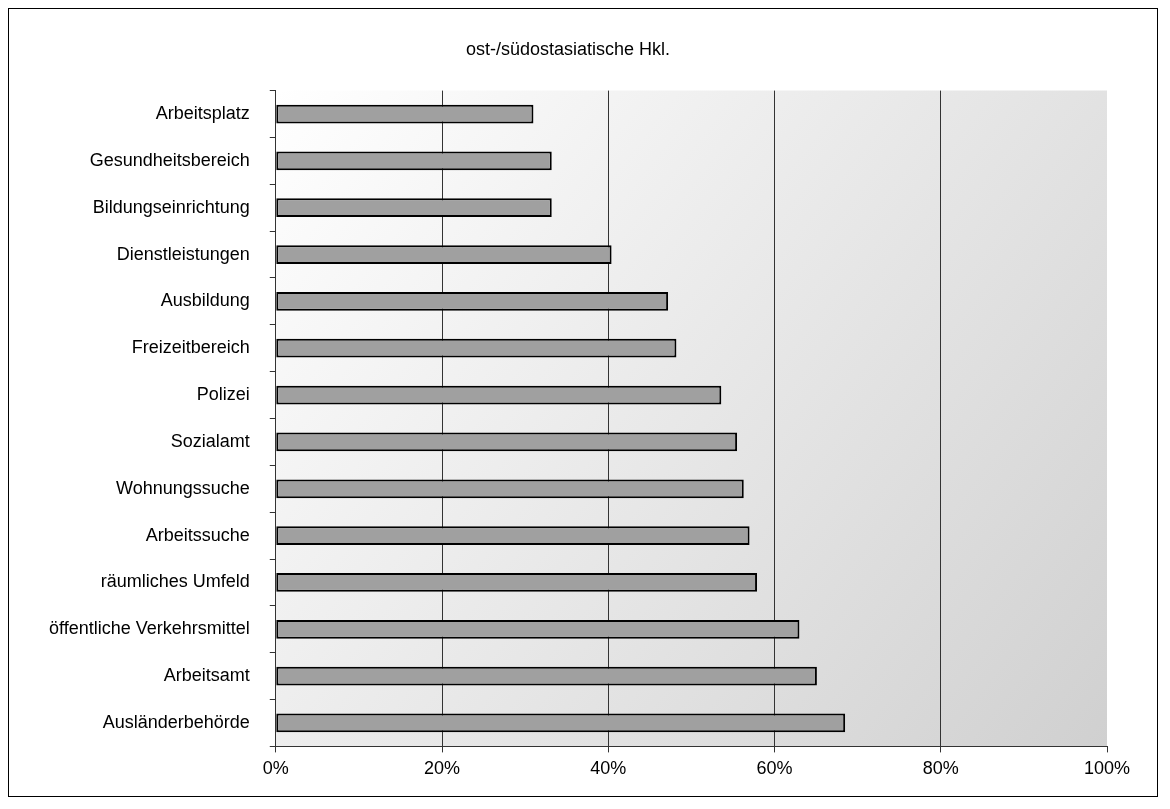 The image size is (1170, 809). I want to click on chart-title: ost-/südostasiatische Hkl., so click(568, 48).